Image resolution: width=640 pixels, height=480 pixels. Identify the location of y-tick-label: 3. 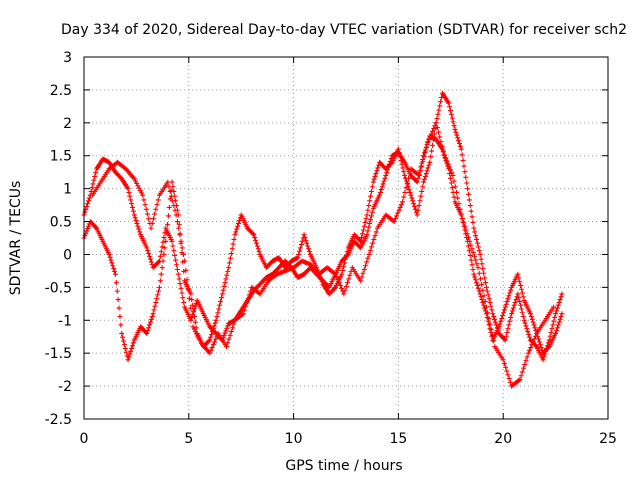
(67, 58).